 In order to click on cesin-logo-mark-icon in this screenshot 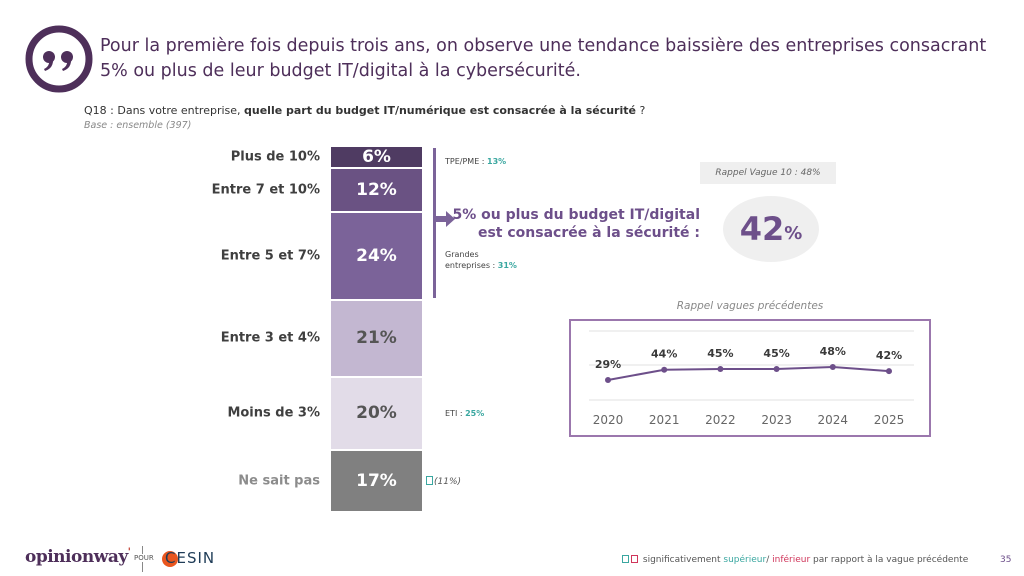, I will do `click(170, 559)`.